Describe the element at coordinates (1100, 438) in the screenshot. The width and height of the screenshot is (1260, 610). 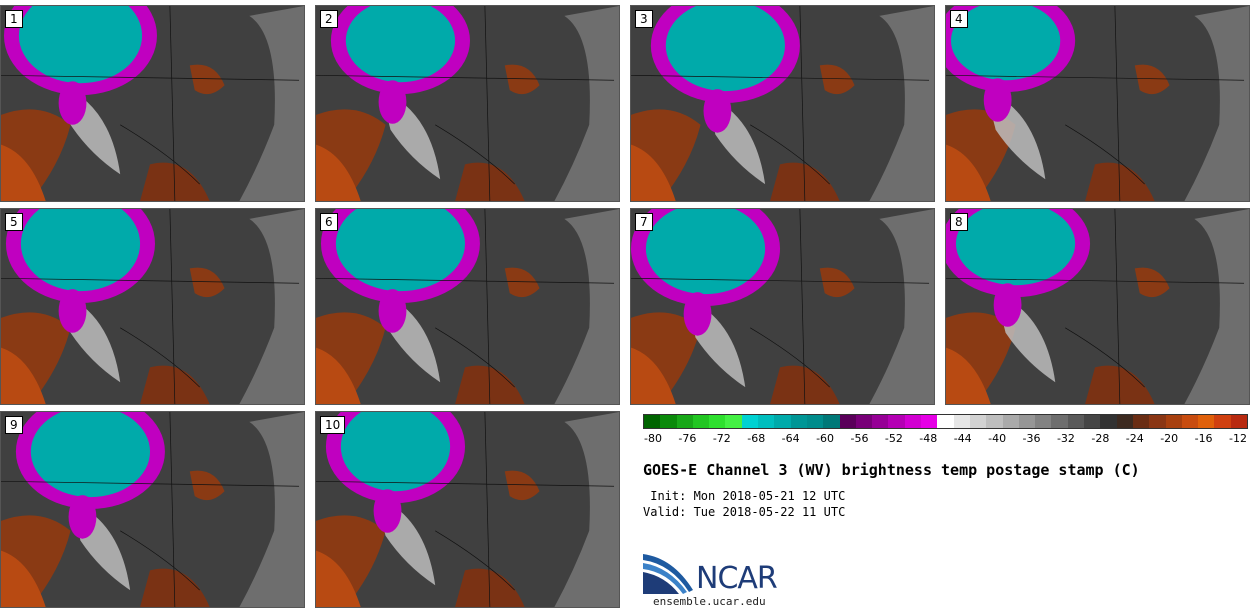
I see `colorbar-tick-label: -28` at that location.